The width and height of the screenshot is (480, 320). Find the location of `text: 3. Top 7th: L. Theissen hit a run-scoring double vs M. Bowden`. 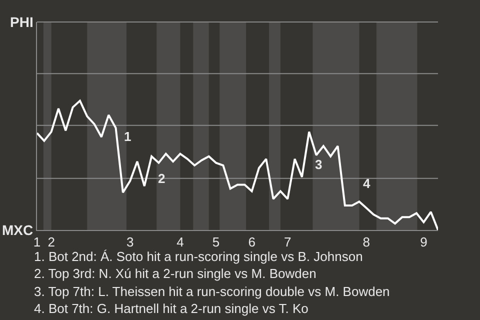

text: 3. Top 7th: L. Theissen hit a run-scoring double vs M. Bowden is located at coordinates (212, 291).